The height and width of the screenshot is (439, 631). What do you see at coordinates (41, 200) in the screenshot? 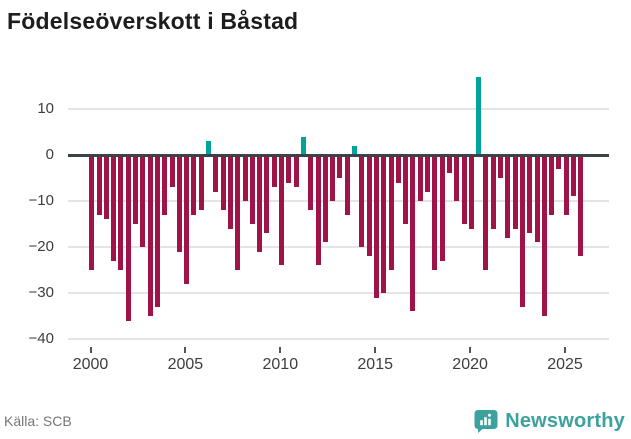
I see `y-axis-tick-label: −10` at bounding box center [41, 200].